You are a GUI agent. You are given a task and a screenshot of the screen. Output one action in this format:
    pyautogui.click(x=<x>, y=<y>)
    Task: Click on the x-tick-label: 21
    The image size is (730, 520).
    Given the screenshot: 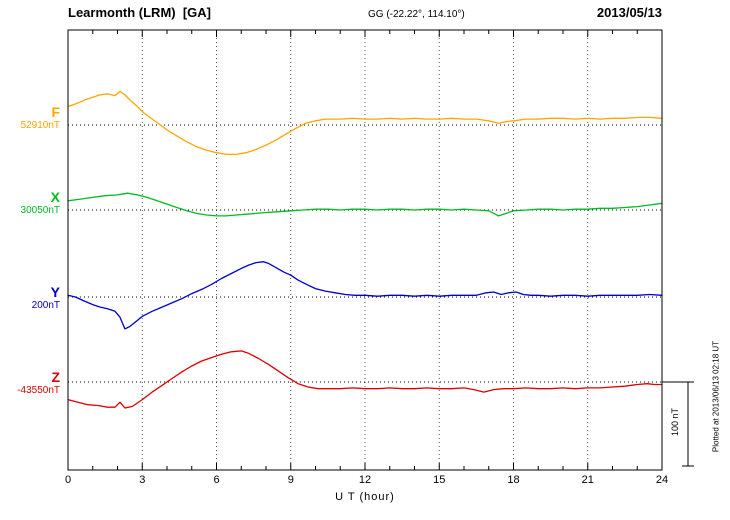 What is the action you would take?
    pyautogui.click(x=587, y=480)
    